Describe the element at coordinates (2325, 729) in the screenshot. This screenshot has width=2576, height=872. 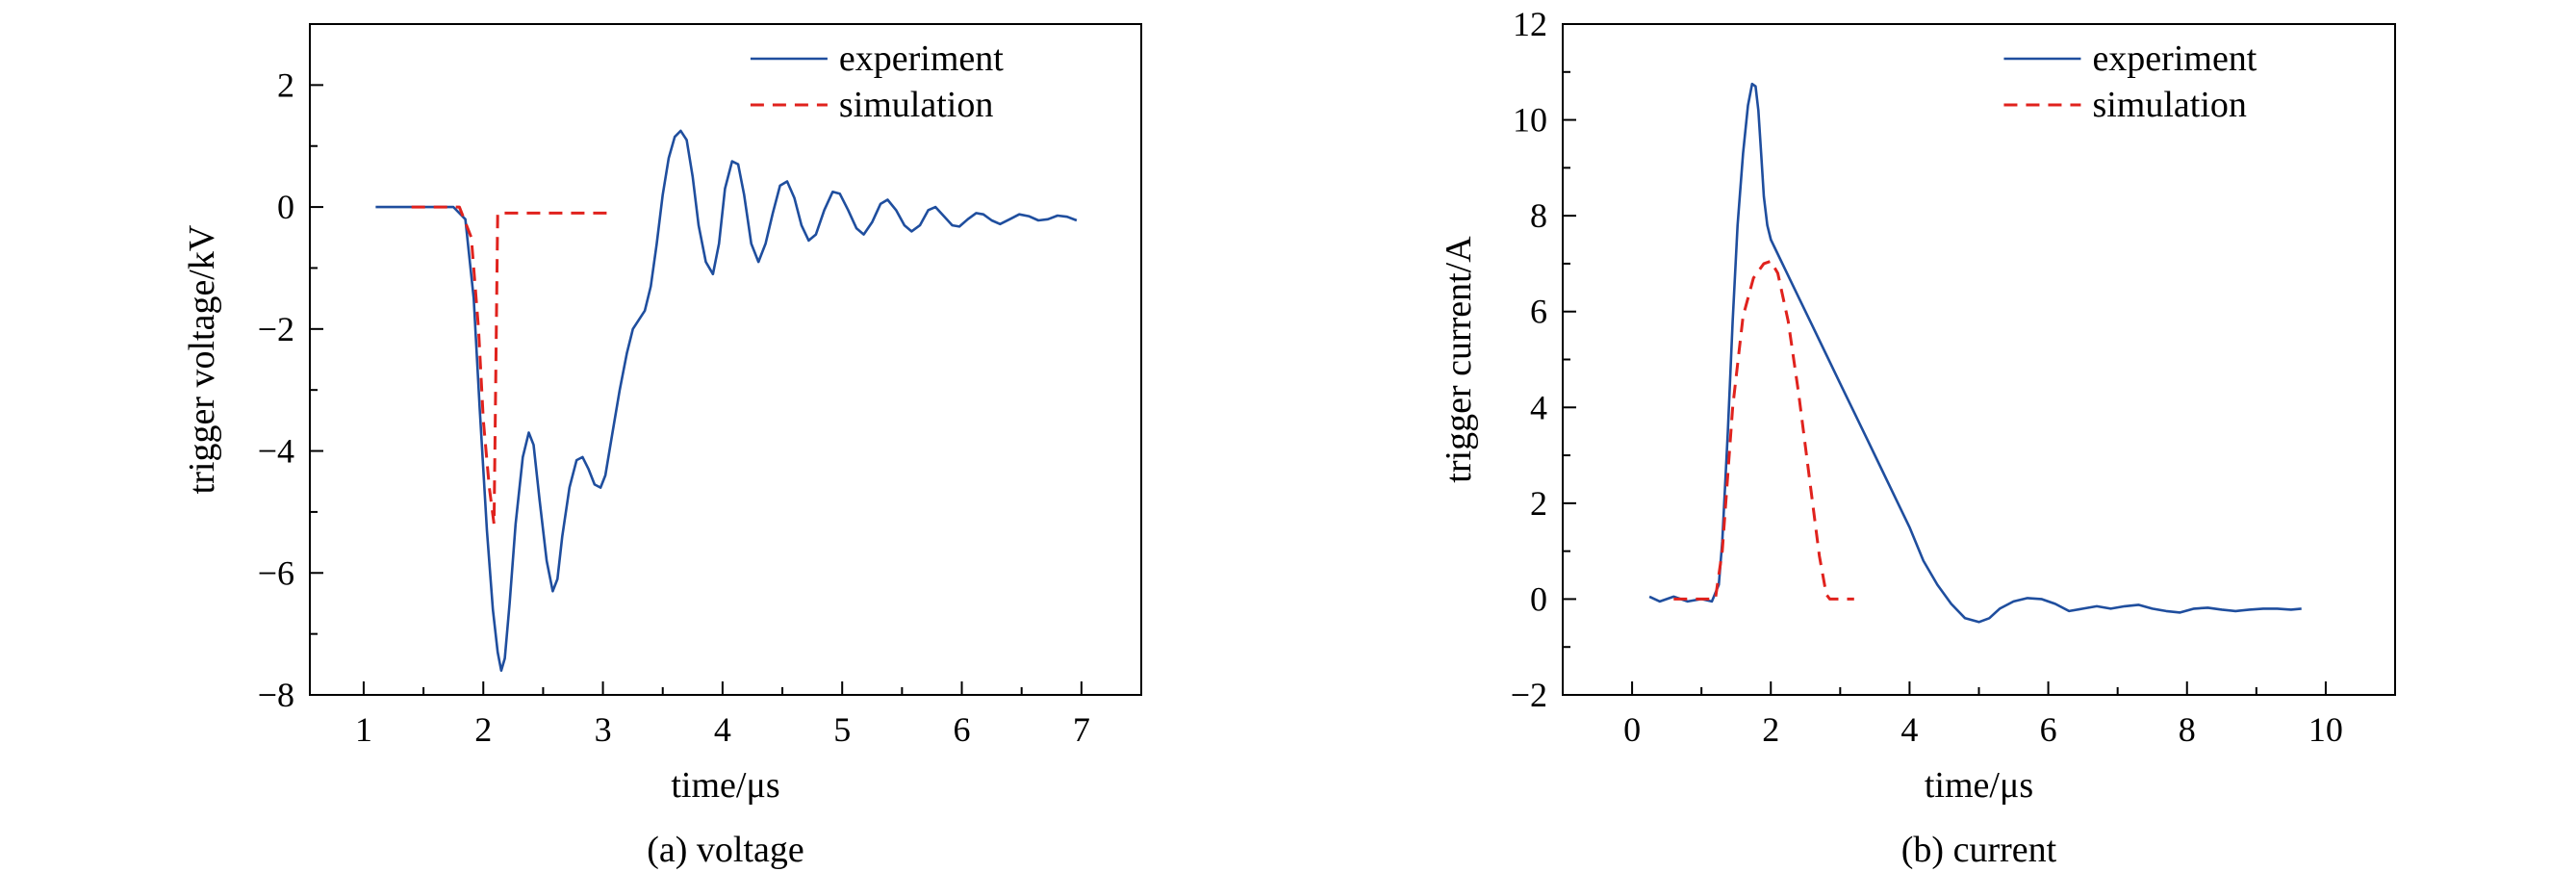
I see `current-x-tick-label: 10` at that location.